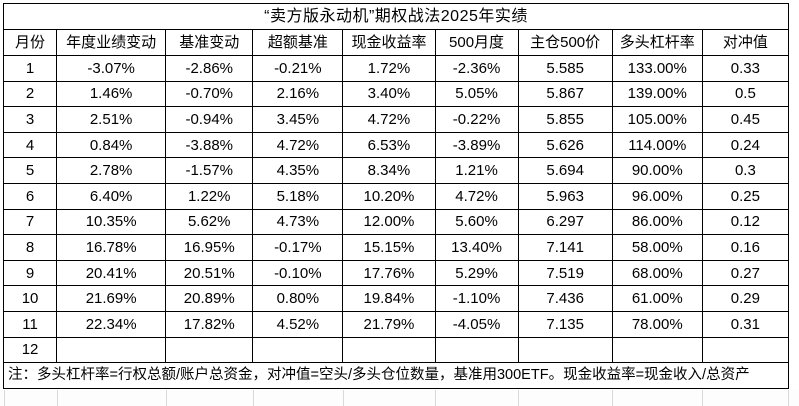 The height and width of the screenshot is (406, 799). I want to click on table-cell: -0.21%, so click(298, 68).